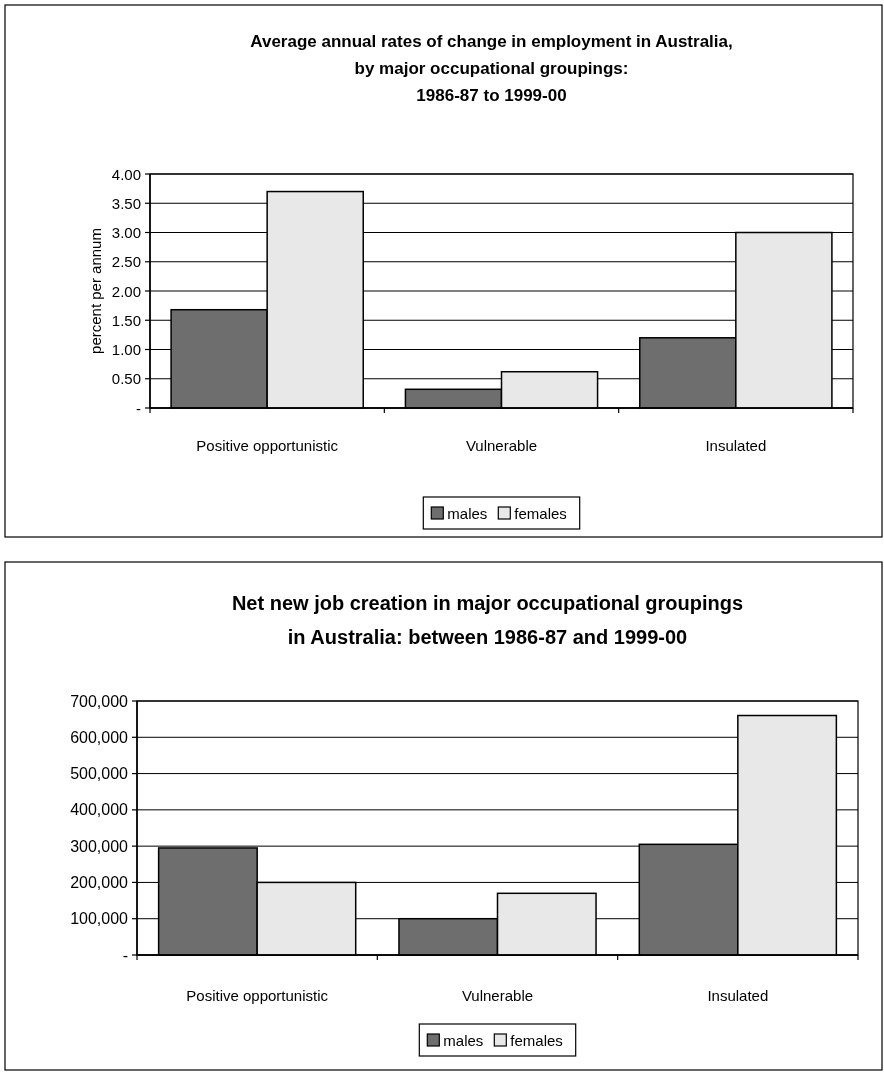 The height and width of the screenshot is (1084, 884). I want to click on y-tick-label: 2.50, so click(126, 262).